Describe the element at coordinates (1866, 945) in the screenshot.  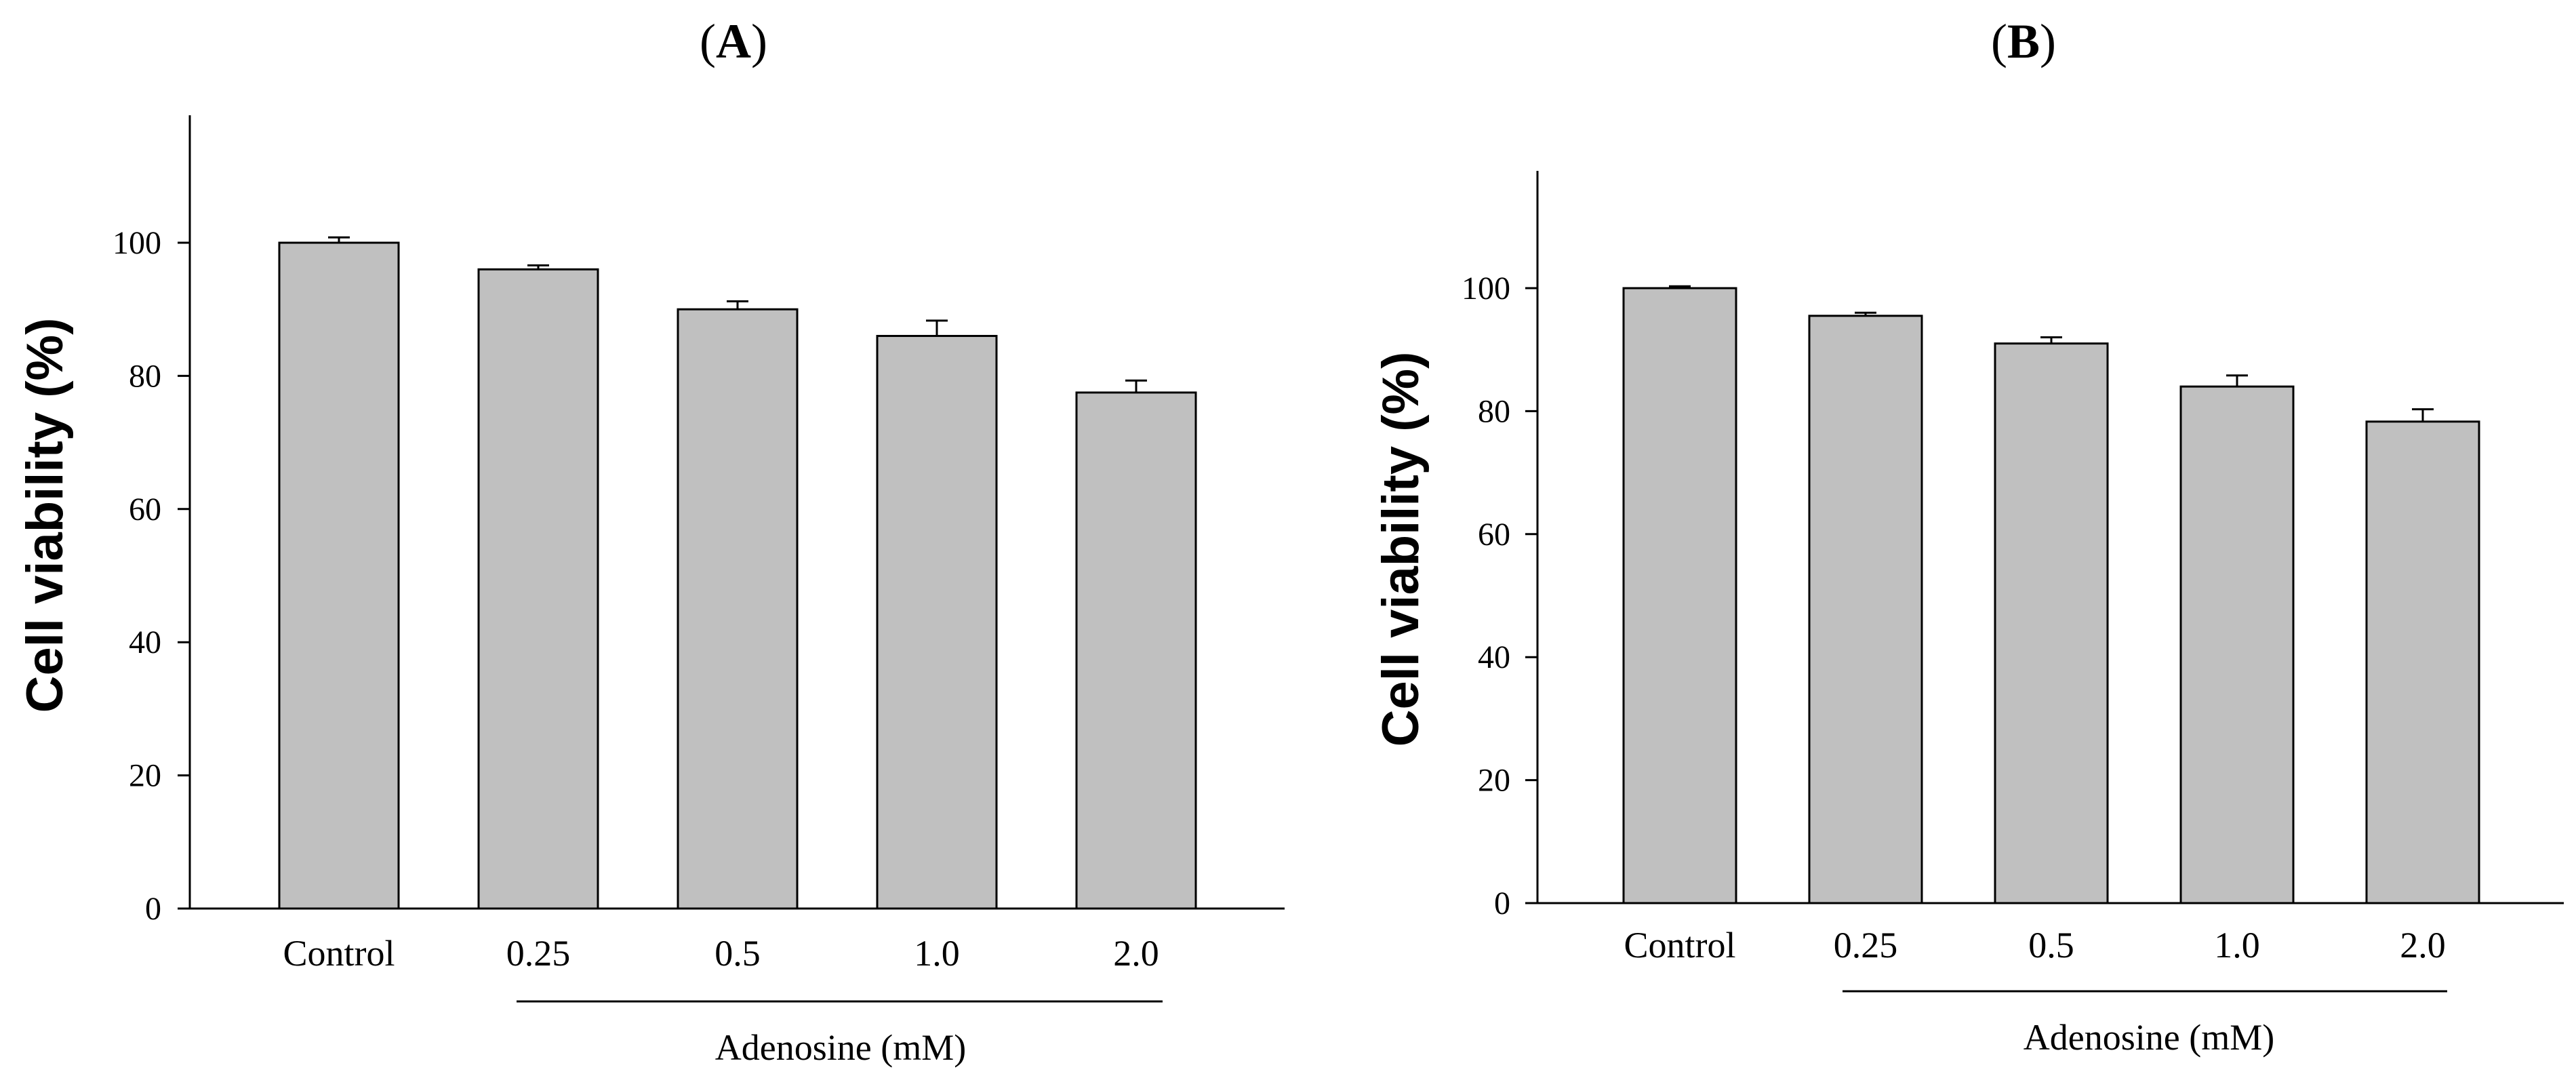
I see `panel-b-x-tick-label: 0.25` at that location.